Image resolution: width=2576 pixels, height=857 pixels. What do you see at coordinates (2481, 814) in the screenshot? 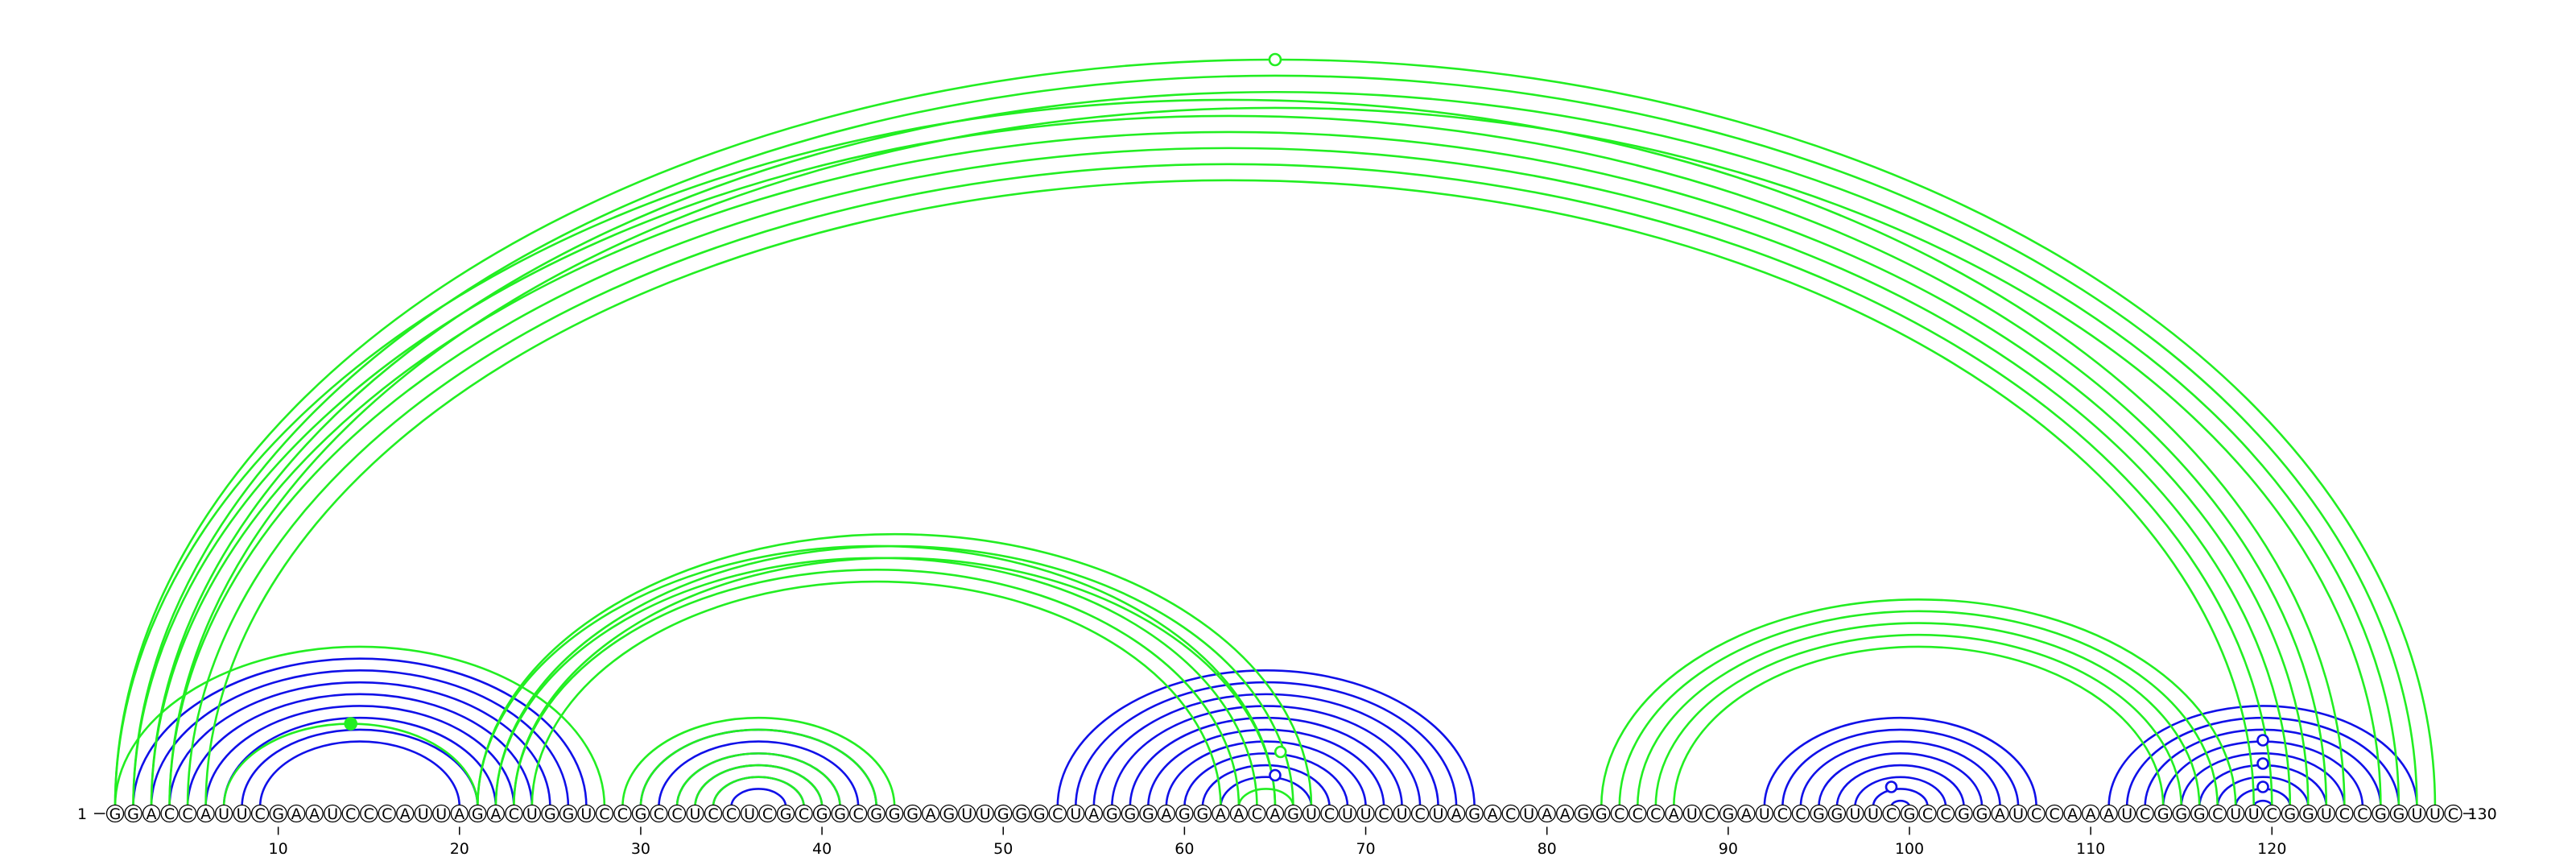
I see `sequence-end-label: 130` at bounding box center [2481, 814].